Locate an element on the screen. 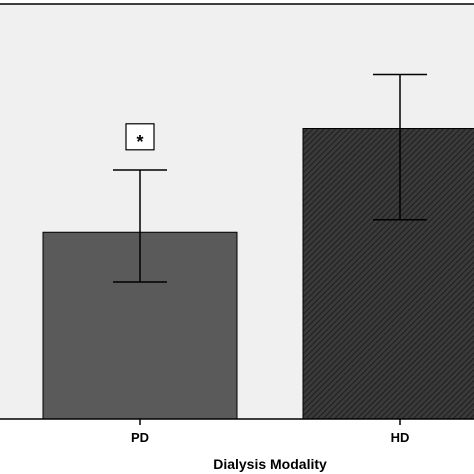 The width and height of the screenshot is (474, 474). x-axis-label: Dialysis Modality is located at coordinates (270, 464).